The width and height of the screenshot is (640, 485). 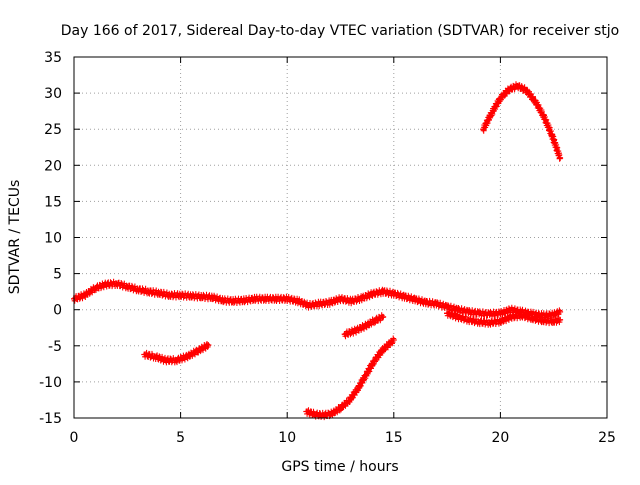 I want to click on y-tick-label: 10, so click(x=53, y=239).